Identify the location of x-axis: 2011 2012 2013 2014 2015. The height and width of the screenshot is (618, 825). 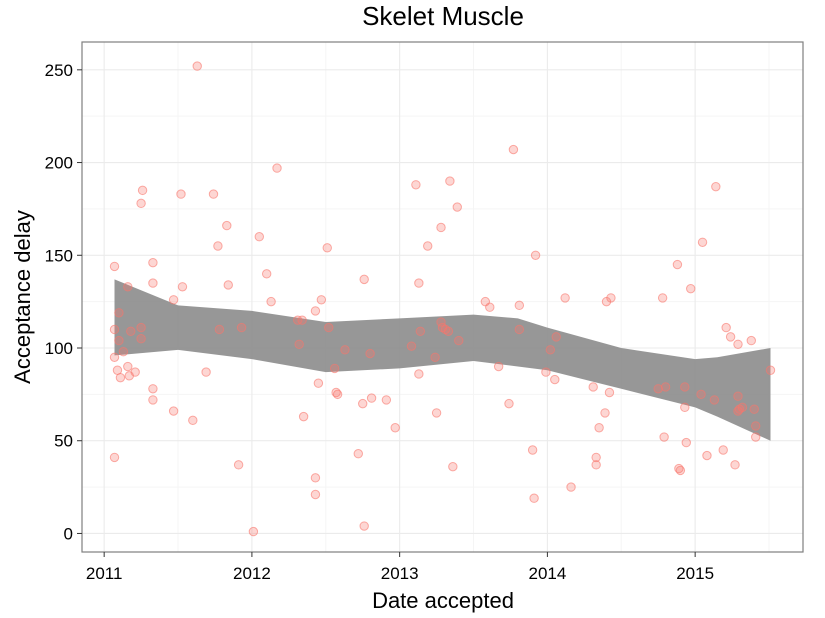
(400, 567).